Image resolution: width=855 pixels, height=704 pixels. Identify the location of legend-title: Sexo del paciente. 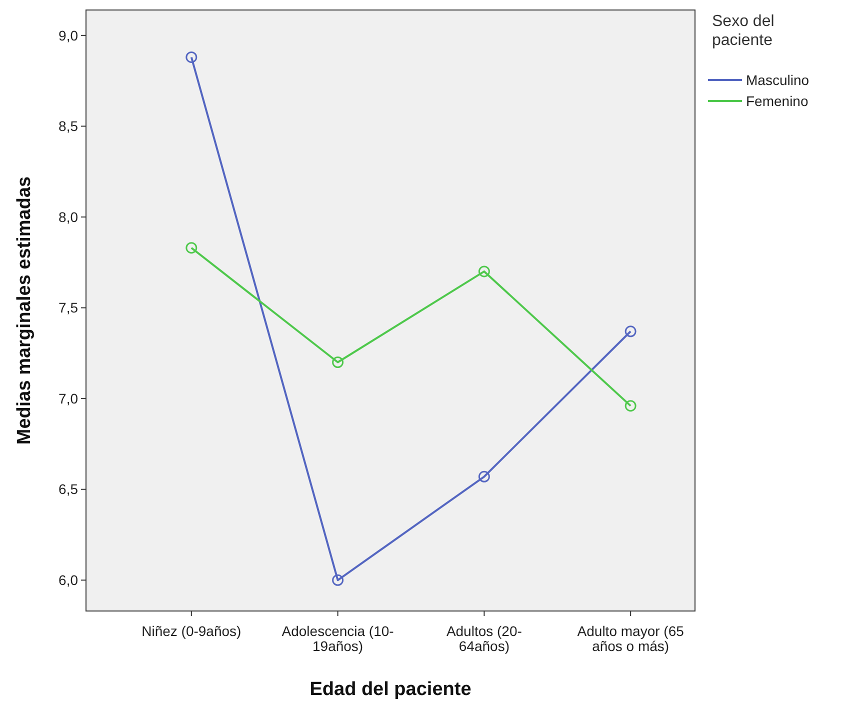
(743, 31).